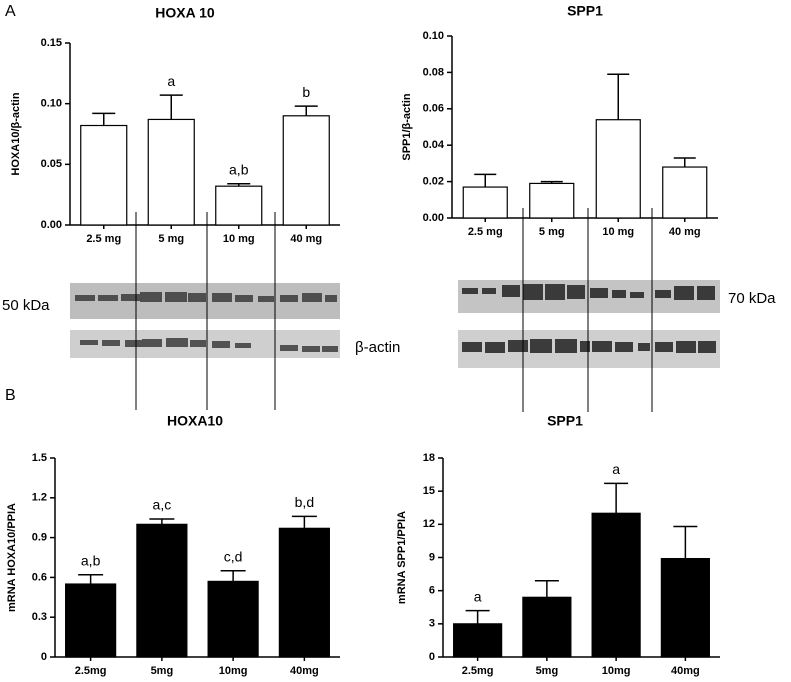 The image size is (791, 682). I want to click on y-tick-label: 0.9, so click(39, 538).